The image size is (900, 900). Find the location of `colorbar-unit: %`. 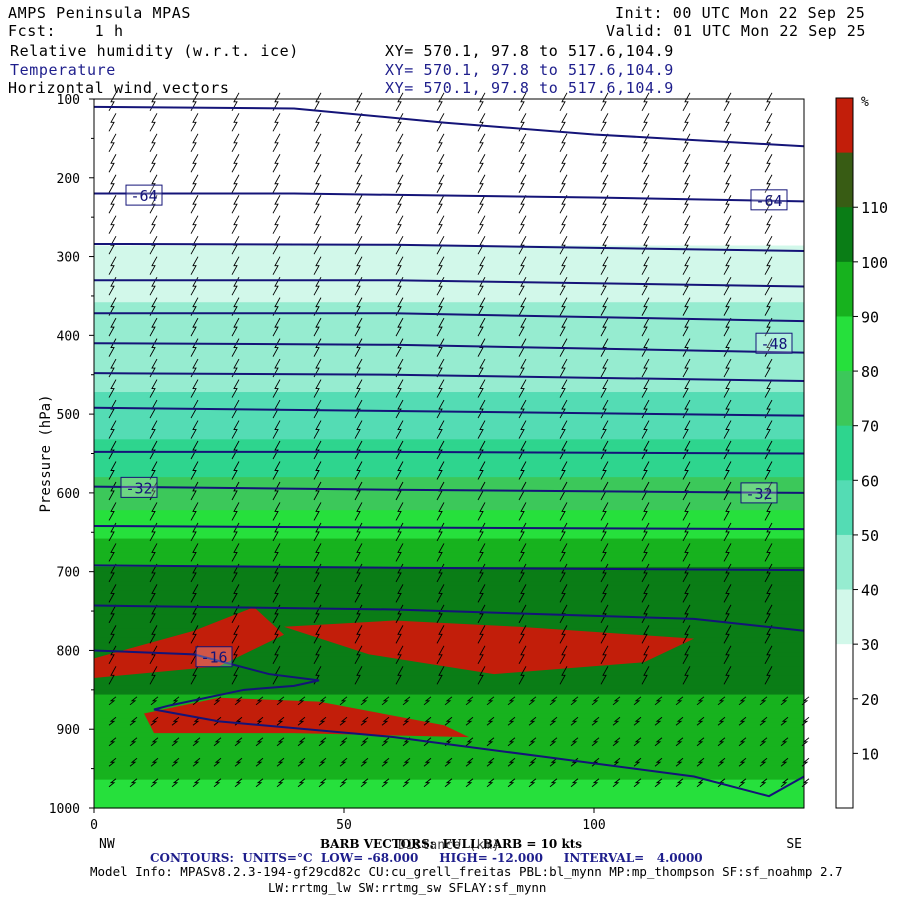

colorbar-unit: % is located at coordinates (865, 102).